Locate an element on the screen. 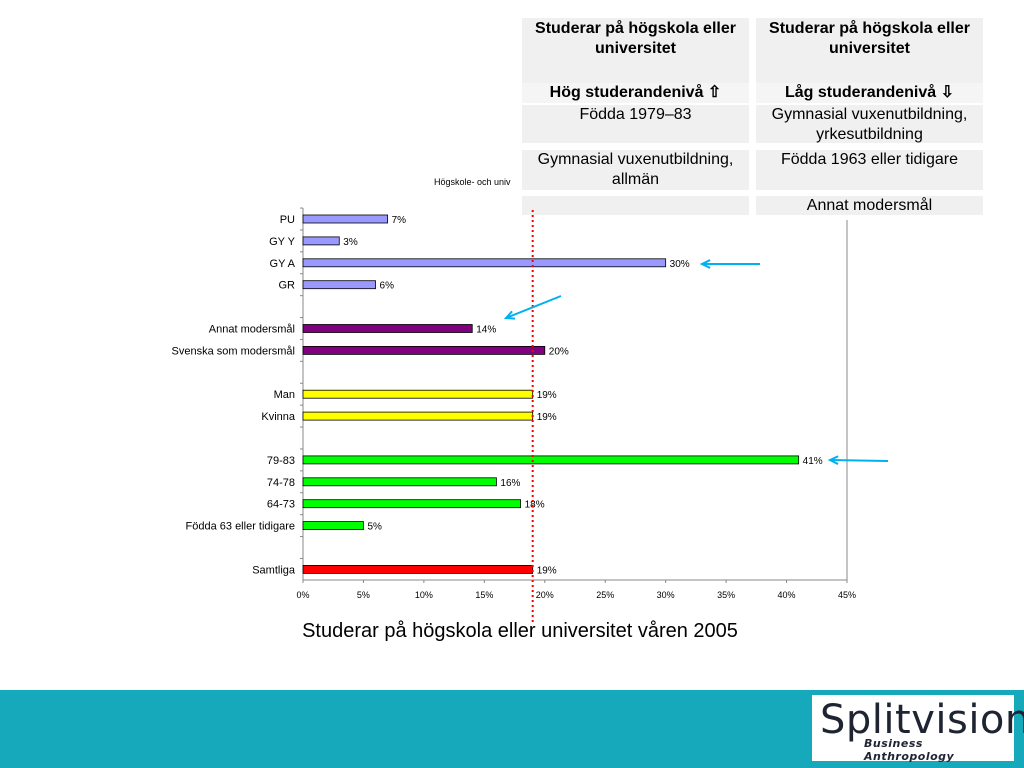  data-label: 6% is located at coordinates (387, 286).